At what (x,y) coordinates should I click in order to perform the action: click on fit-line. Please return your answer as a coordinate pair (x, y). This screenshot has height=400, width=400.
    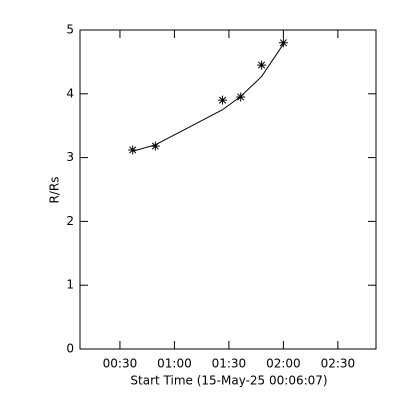
    Looking at the image, I should click on (208, 97).